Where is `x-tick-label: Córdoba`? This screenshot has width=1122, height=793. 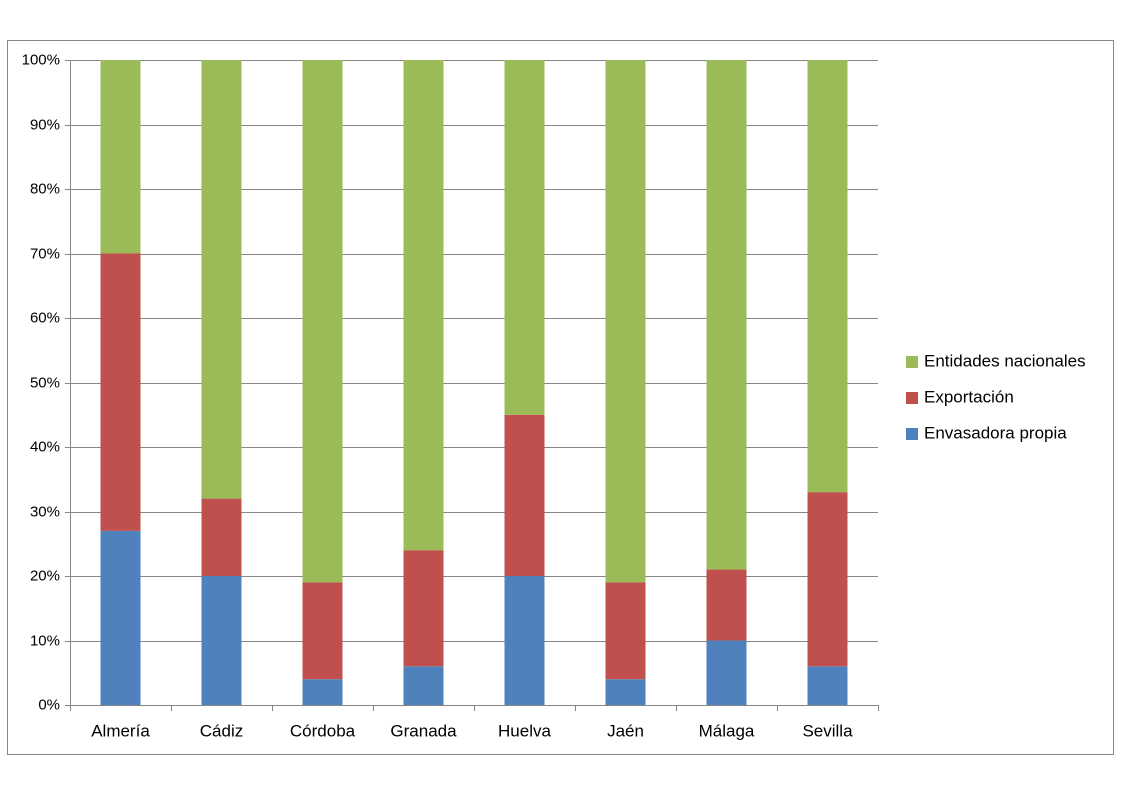 x-tick-label: Córdoba is located at coordinates (323, 730).